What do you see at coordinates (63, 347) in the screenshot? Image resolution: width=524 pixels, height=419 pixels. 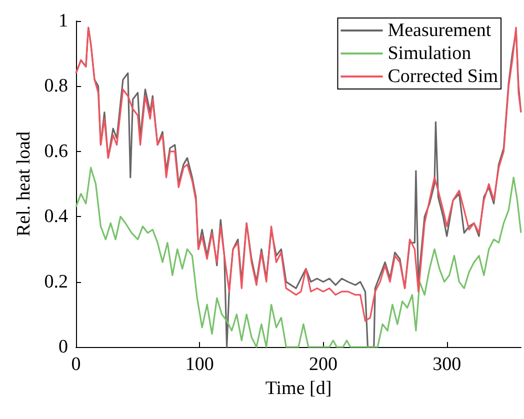 I see `y-tick-label: 0` at bounding box center [63, 347].